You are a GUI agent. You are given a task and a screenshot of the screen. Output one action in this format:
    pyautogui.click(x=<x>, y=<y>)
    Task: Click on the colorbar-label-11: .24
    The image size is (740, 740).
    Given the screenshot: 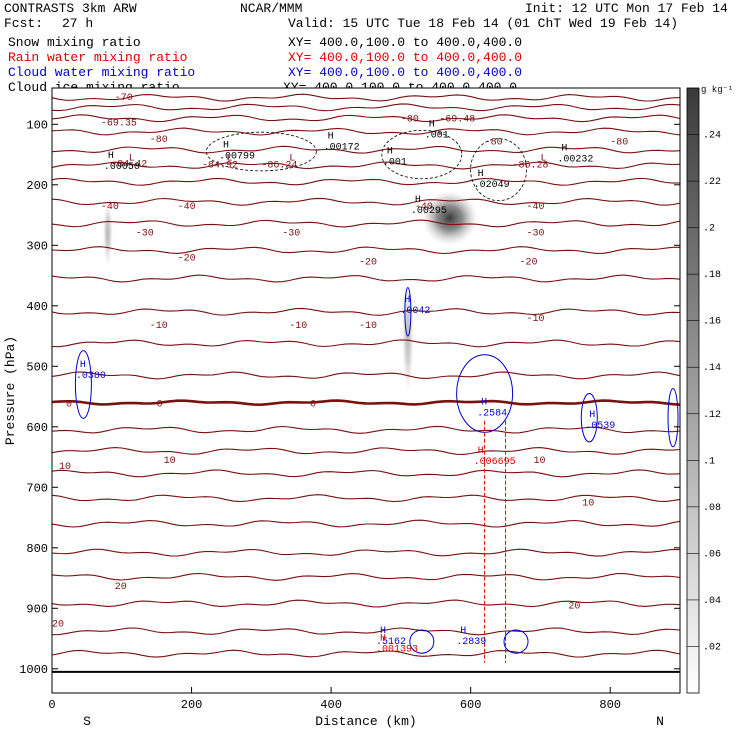 What is the action you would take?
    pyautogui.click(x=712, y=136)
    